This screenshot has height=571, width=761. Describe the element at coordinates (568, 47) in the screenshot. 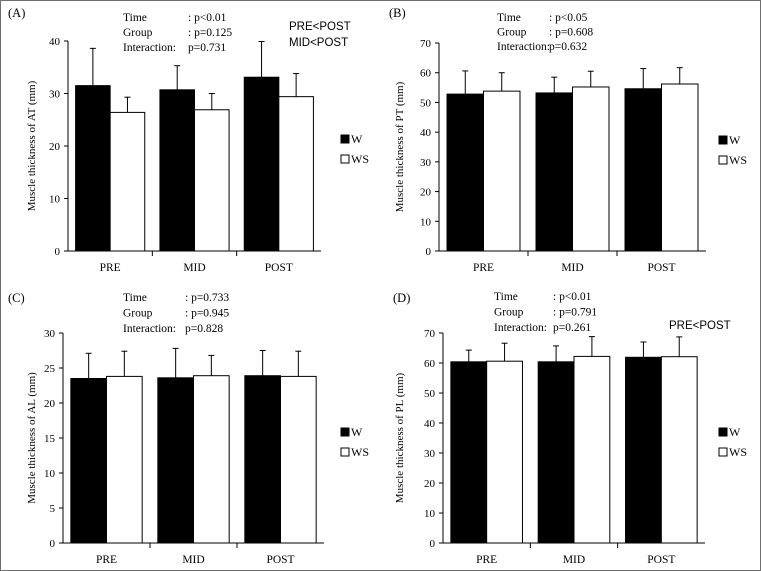

I see `stat-value: p=0.632` at that location.